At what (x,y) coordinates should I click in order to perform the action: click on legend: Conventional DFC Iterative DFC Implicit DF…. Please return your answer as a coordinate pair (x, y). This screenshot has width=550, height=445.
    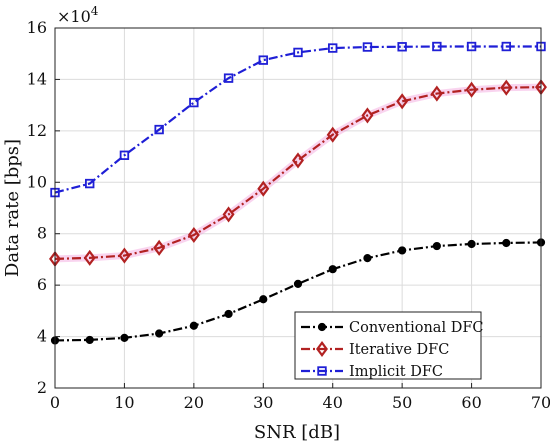
    Looking at the image, I should click on (388, 345).